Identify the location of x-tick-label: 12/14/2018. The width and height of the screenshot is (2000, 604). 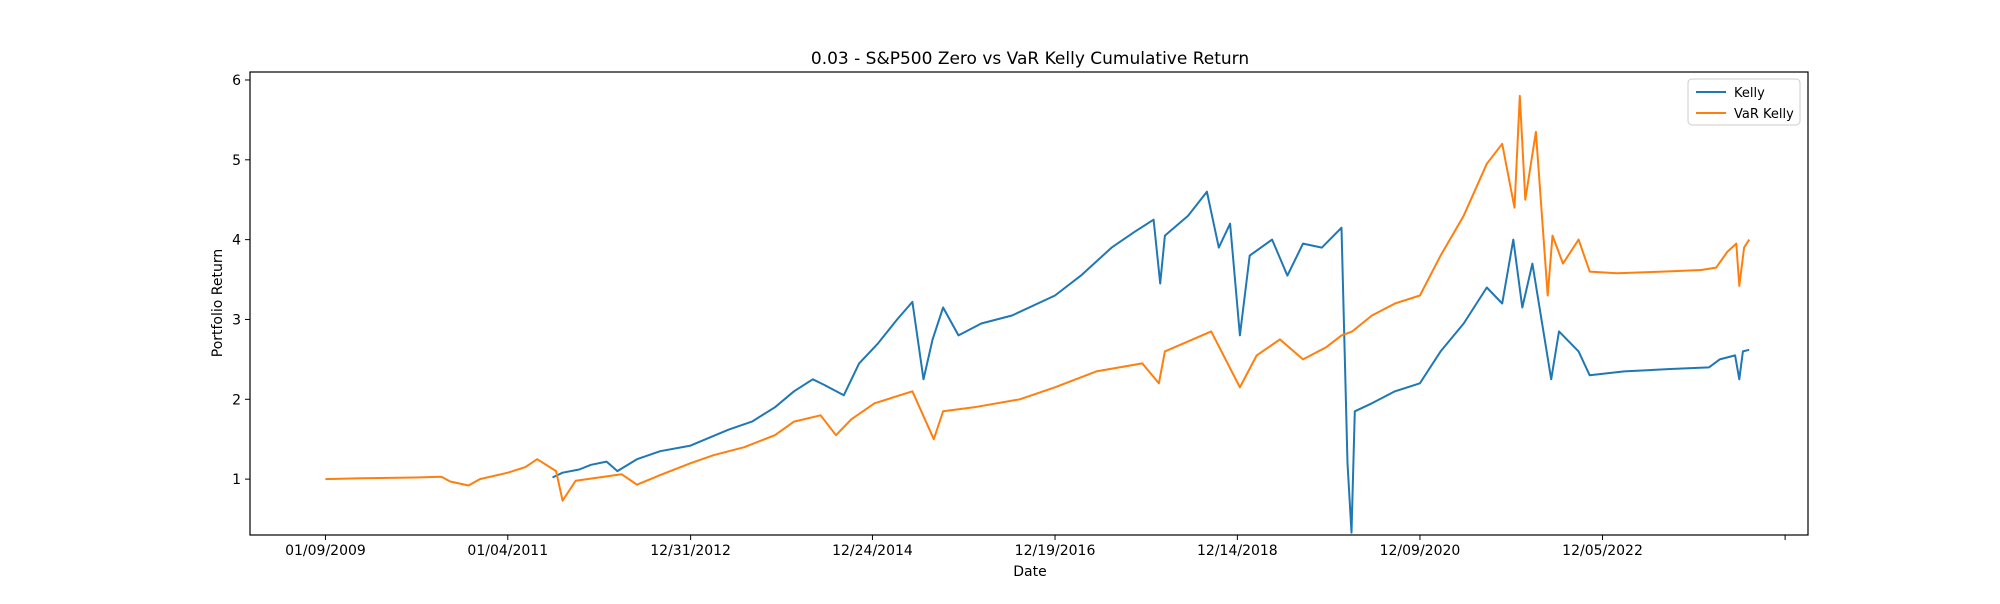
(1237, 551).